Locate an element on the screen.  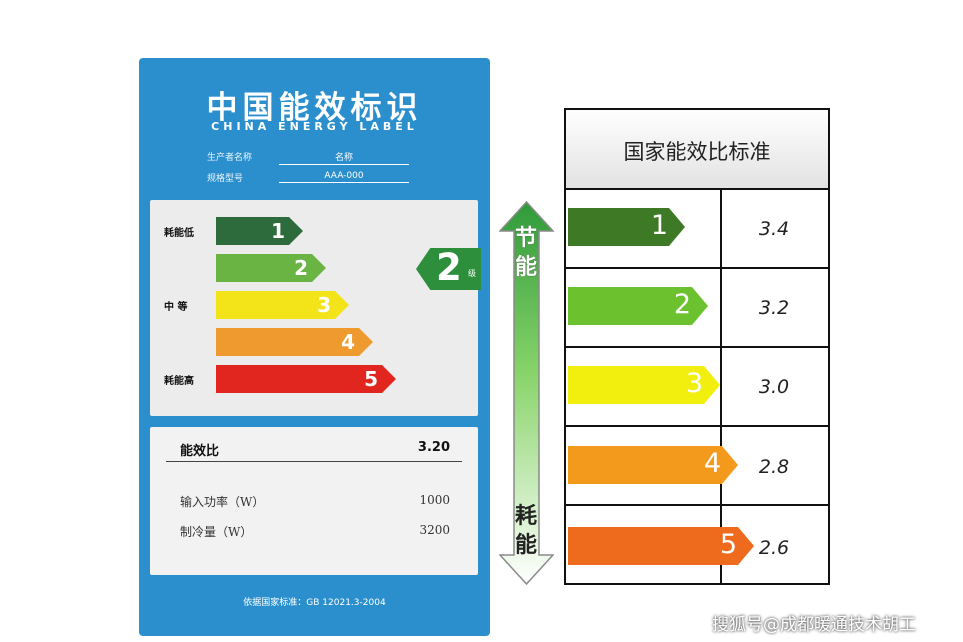
consume-energy-text-1: 耗 is located at coordinates (525, 516).